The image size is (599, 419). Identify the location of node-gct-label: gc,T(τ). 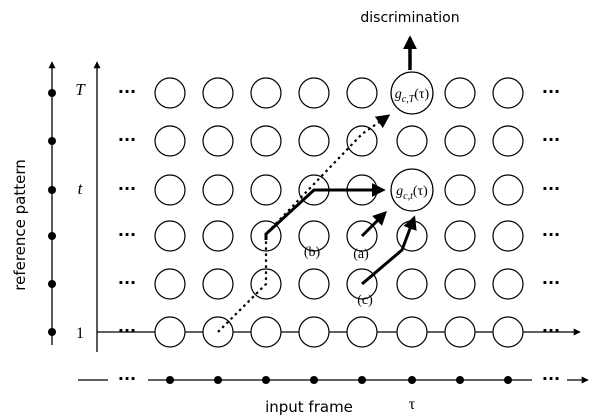
(412, 96).